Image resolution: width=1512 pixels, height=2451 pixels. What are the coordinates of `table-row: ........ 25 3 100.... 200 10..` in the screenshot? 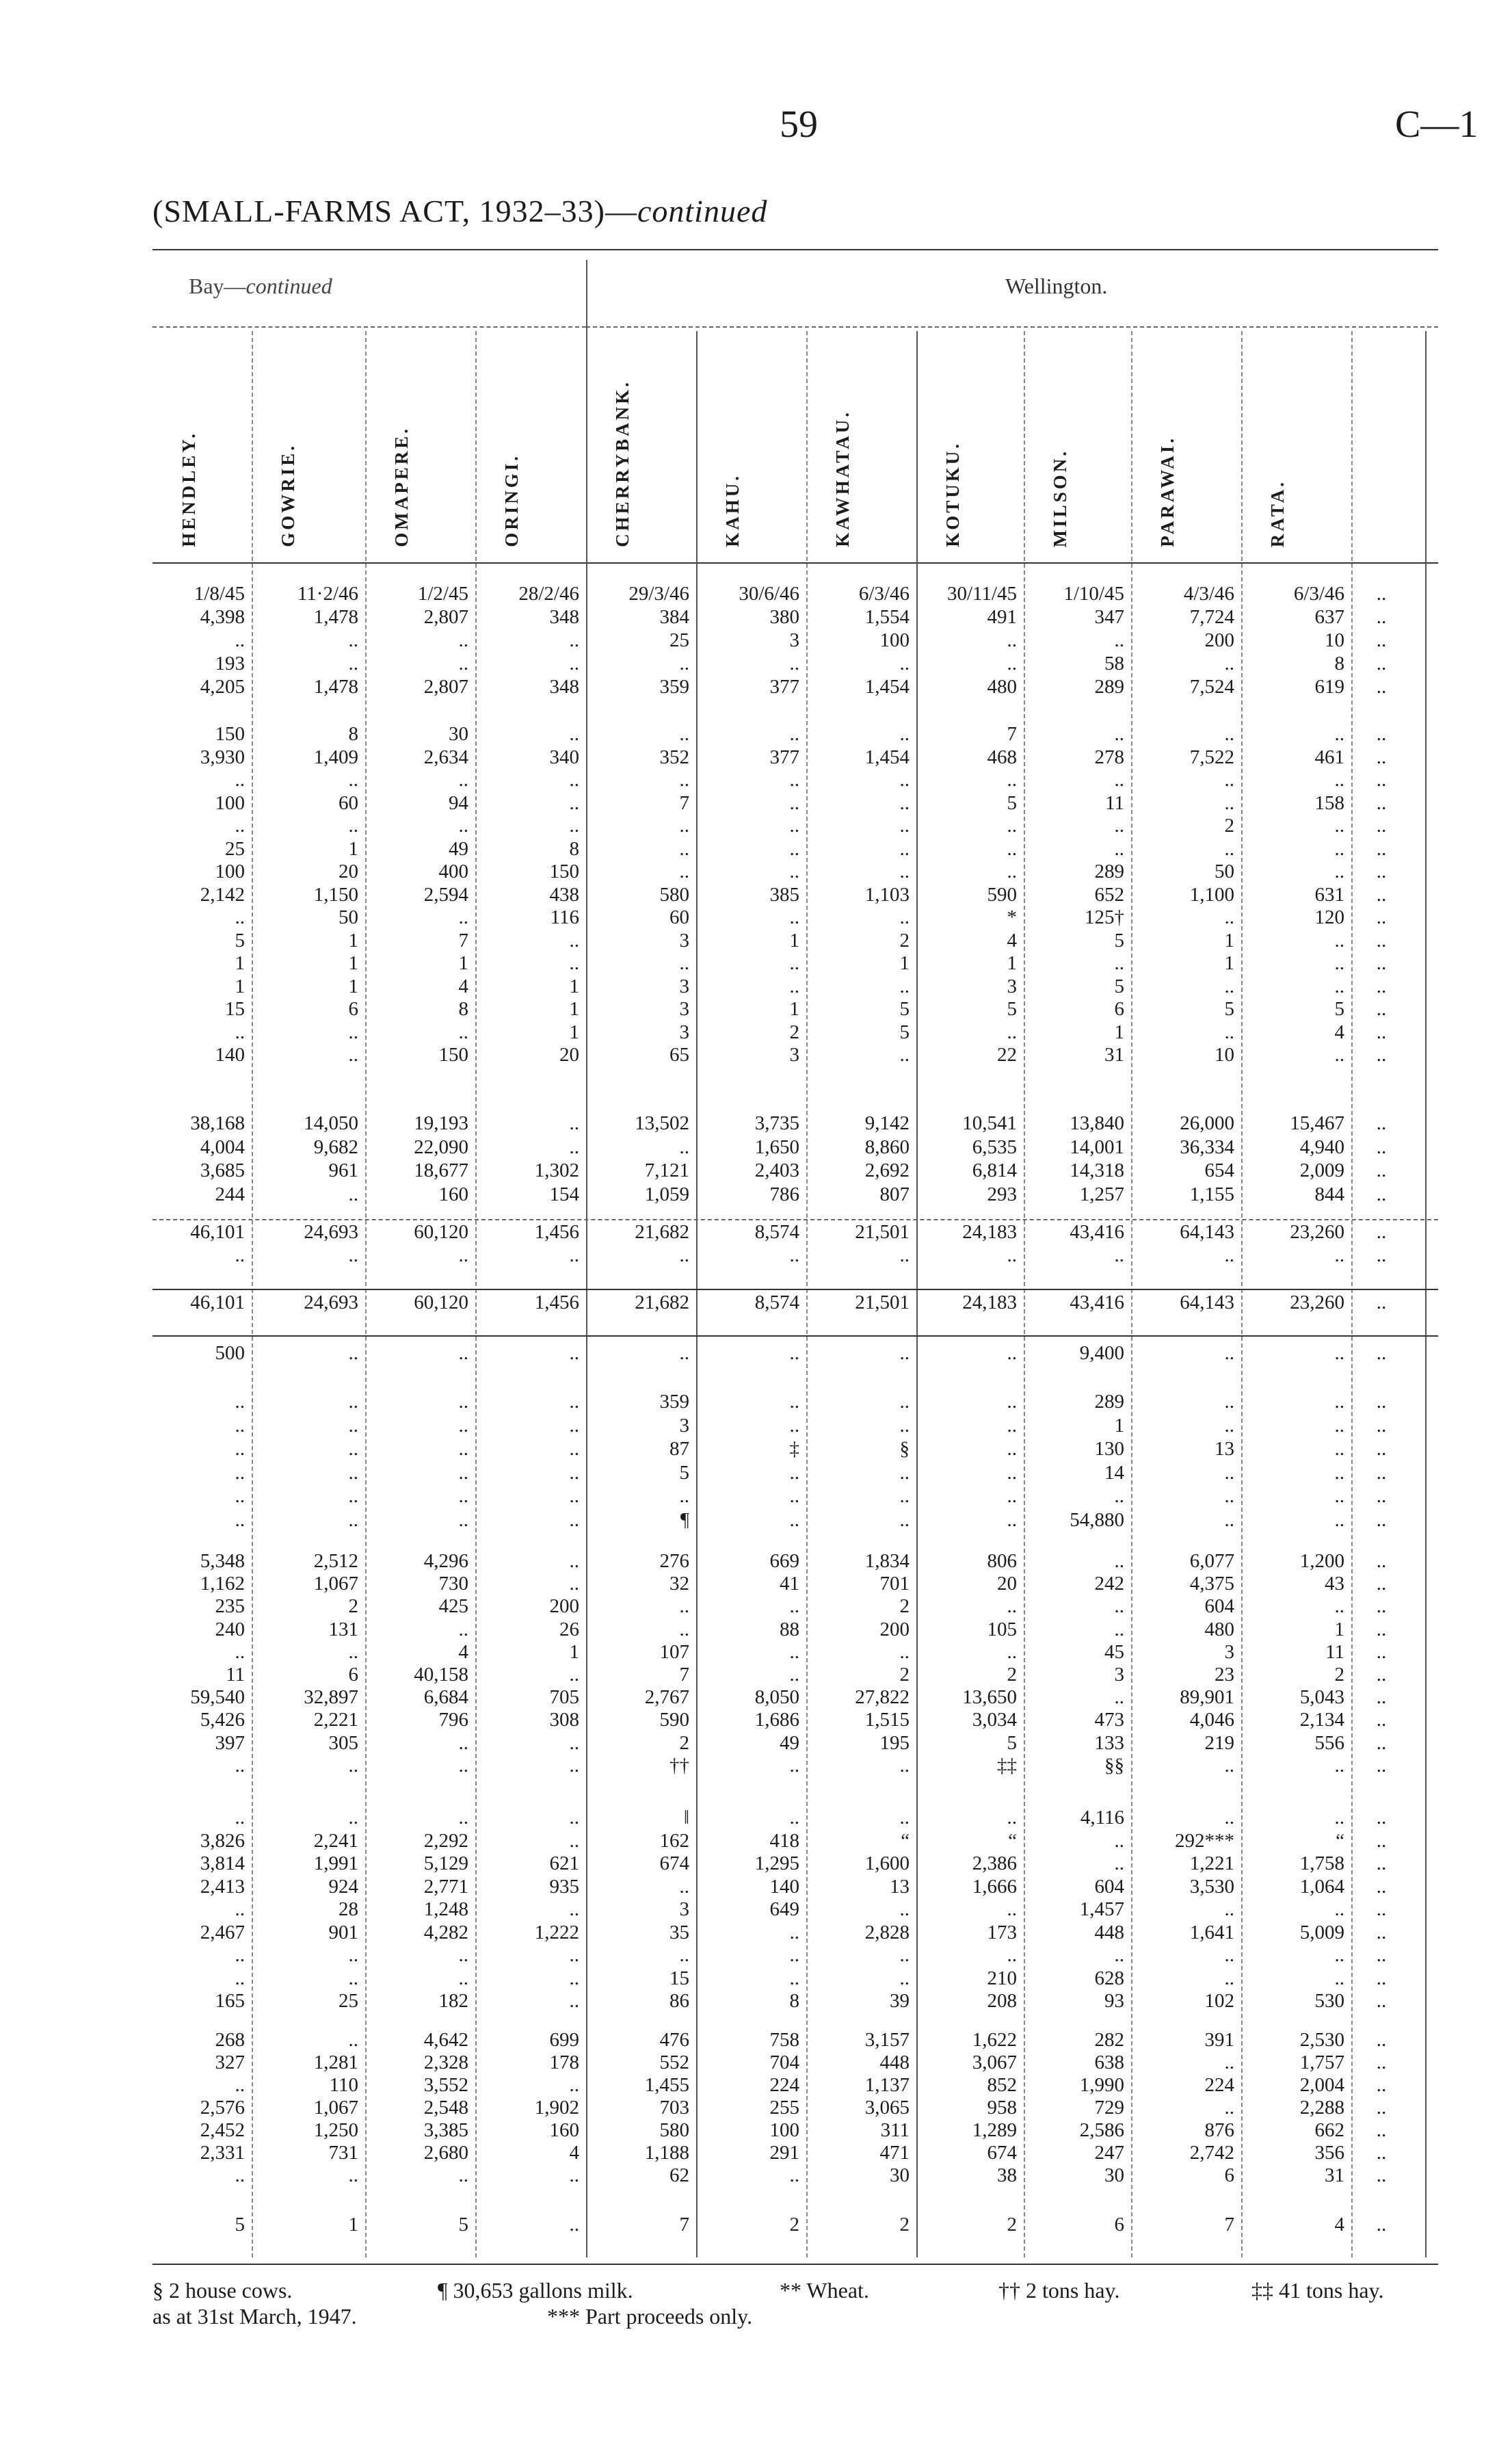 It's located at (756, 640).